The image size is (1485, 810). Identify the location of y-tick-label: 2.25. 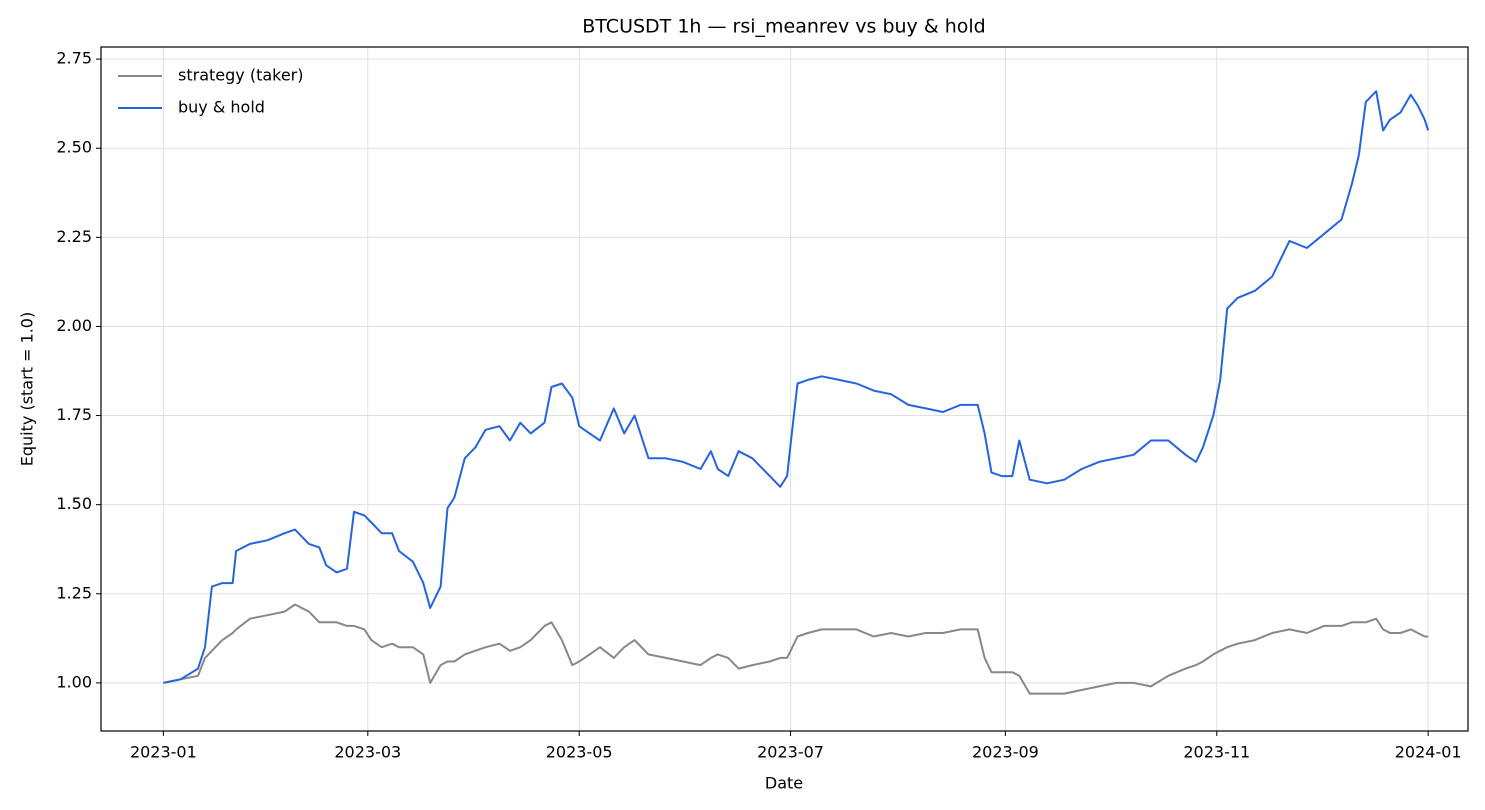
(74, 236).